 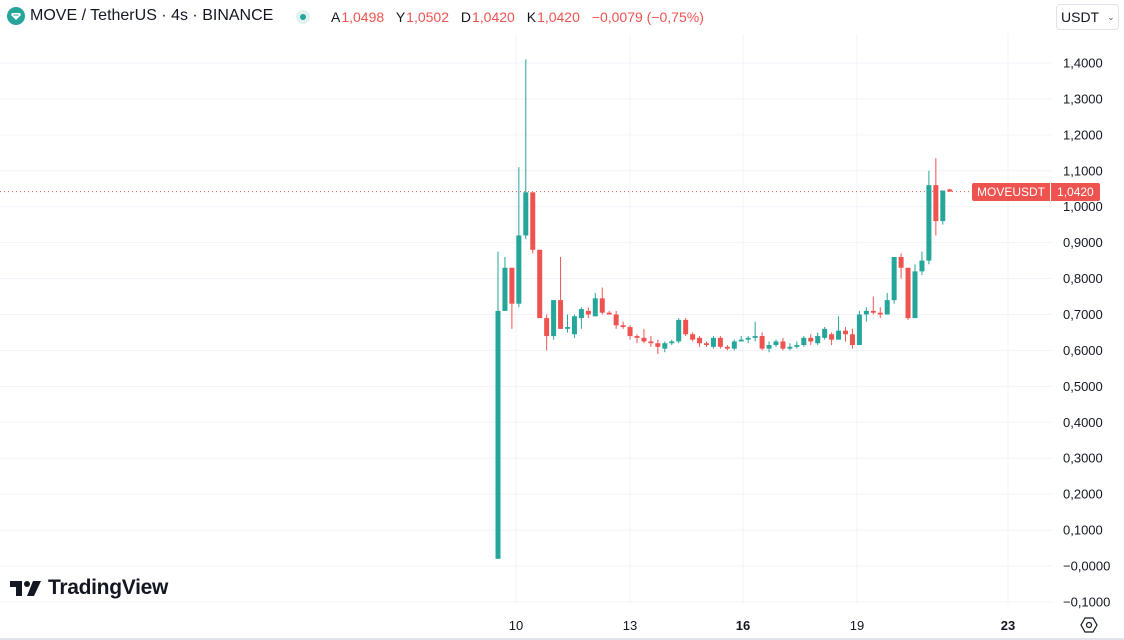 I want to click on price-tag-symbol: MOVEUSDT, so click(x=1011, y=191).